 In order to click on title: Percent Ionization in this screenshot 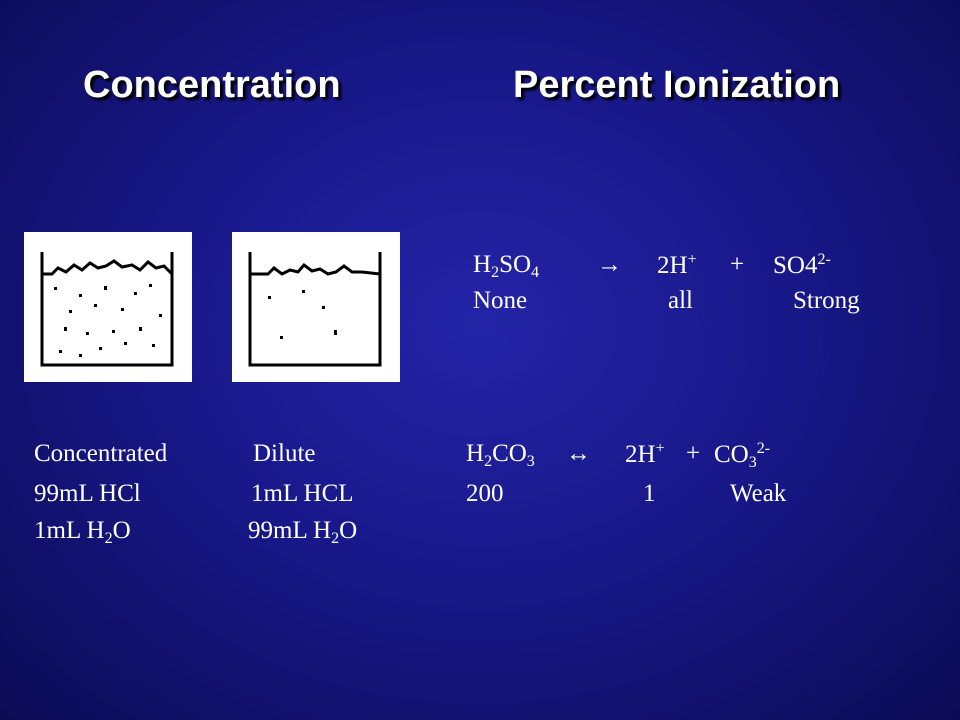, I will do `click(677, 85)`.